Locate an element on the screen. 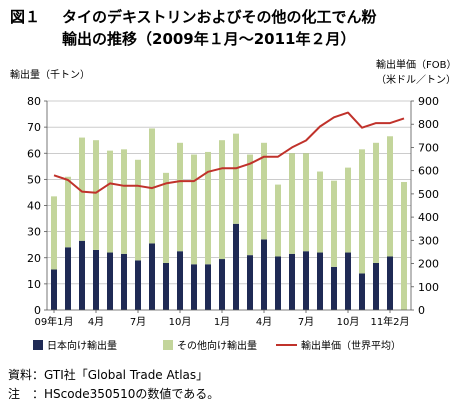  y-tick-label-left: 50 is located at coordinates (34, 179).